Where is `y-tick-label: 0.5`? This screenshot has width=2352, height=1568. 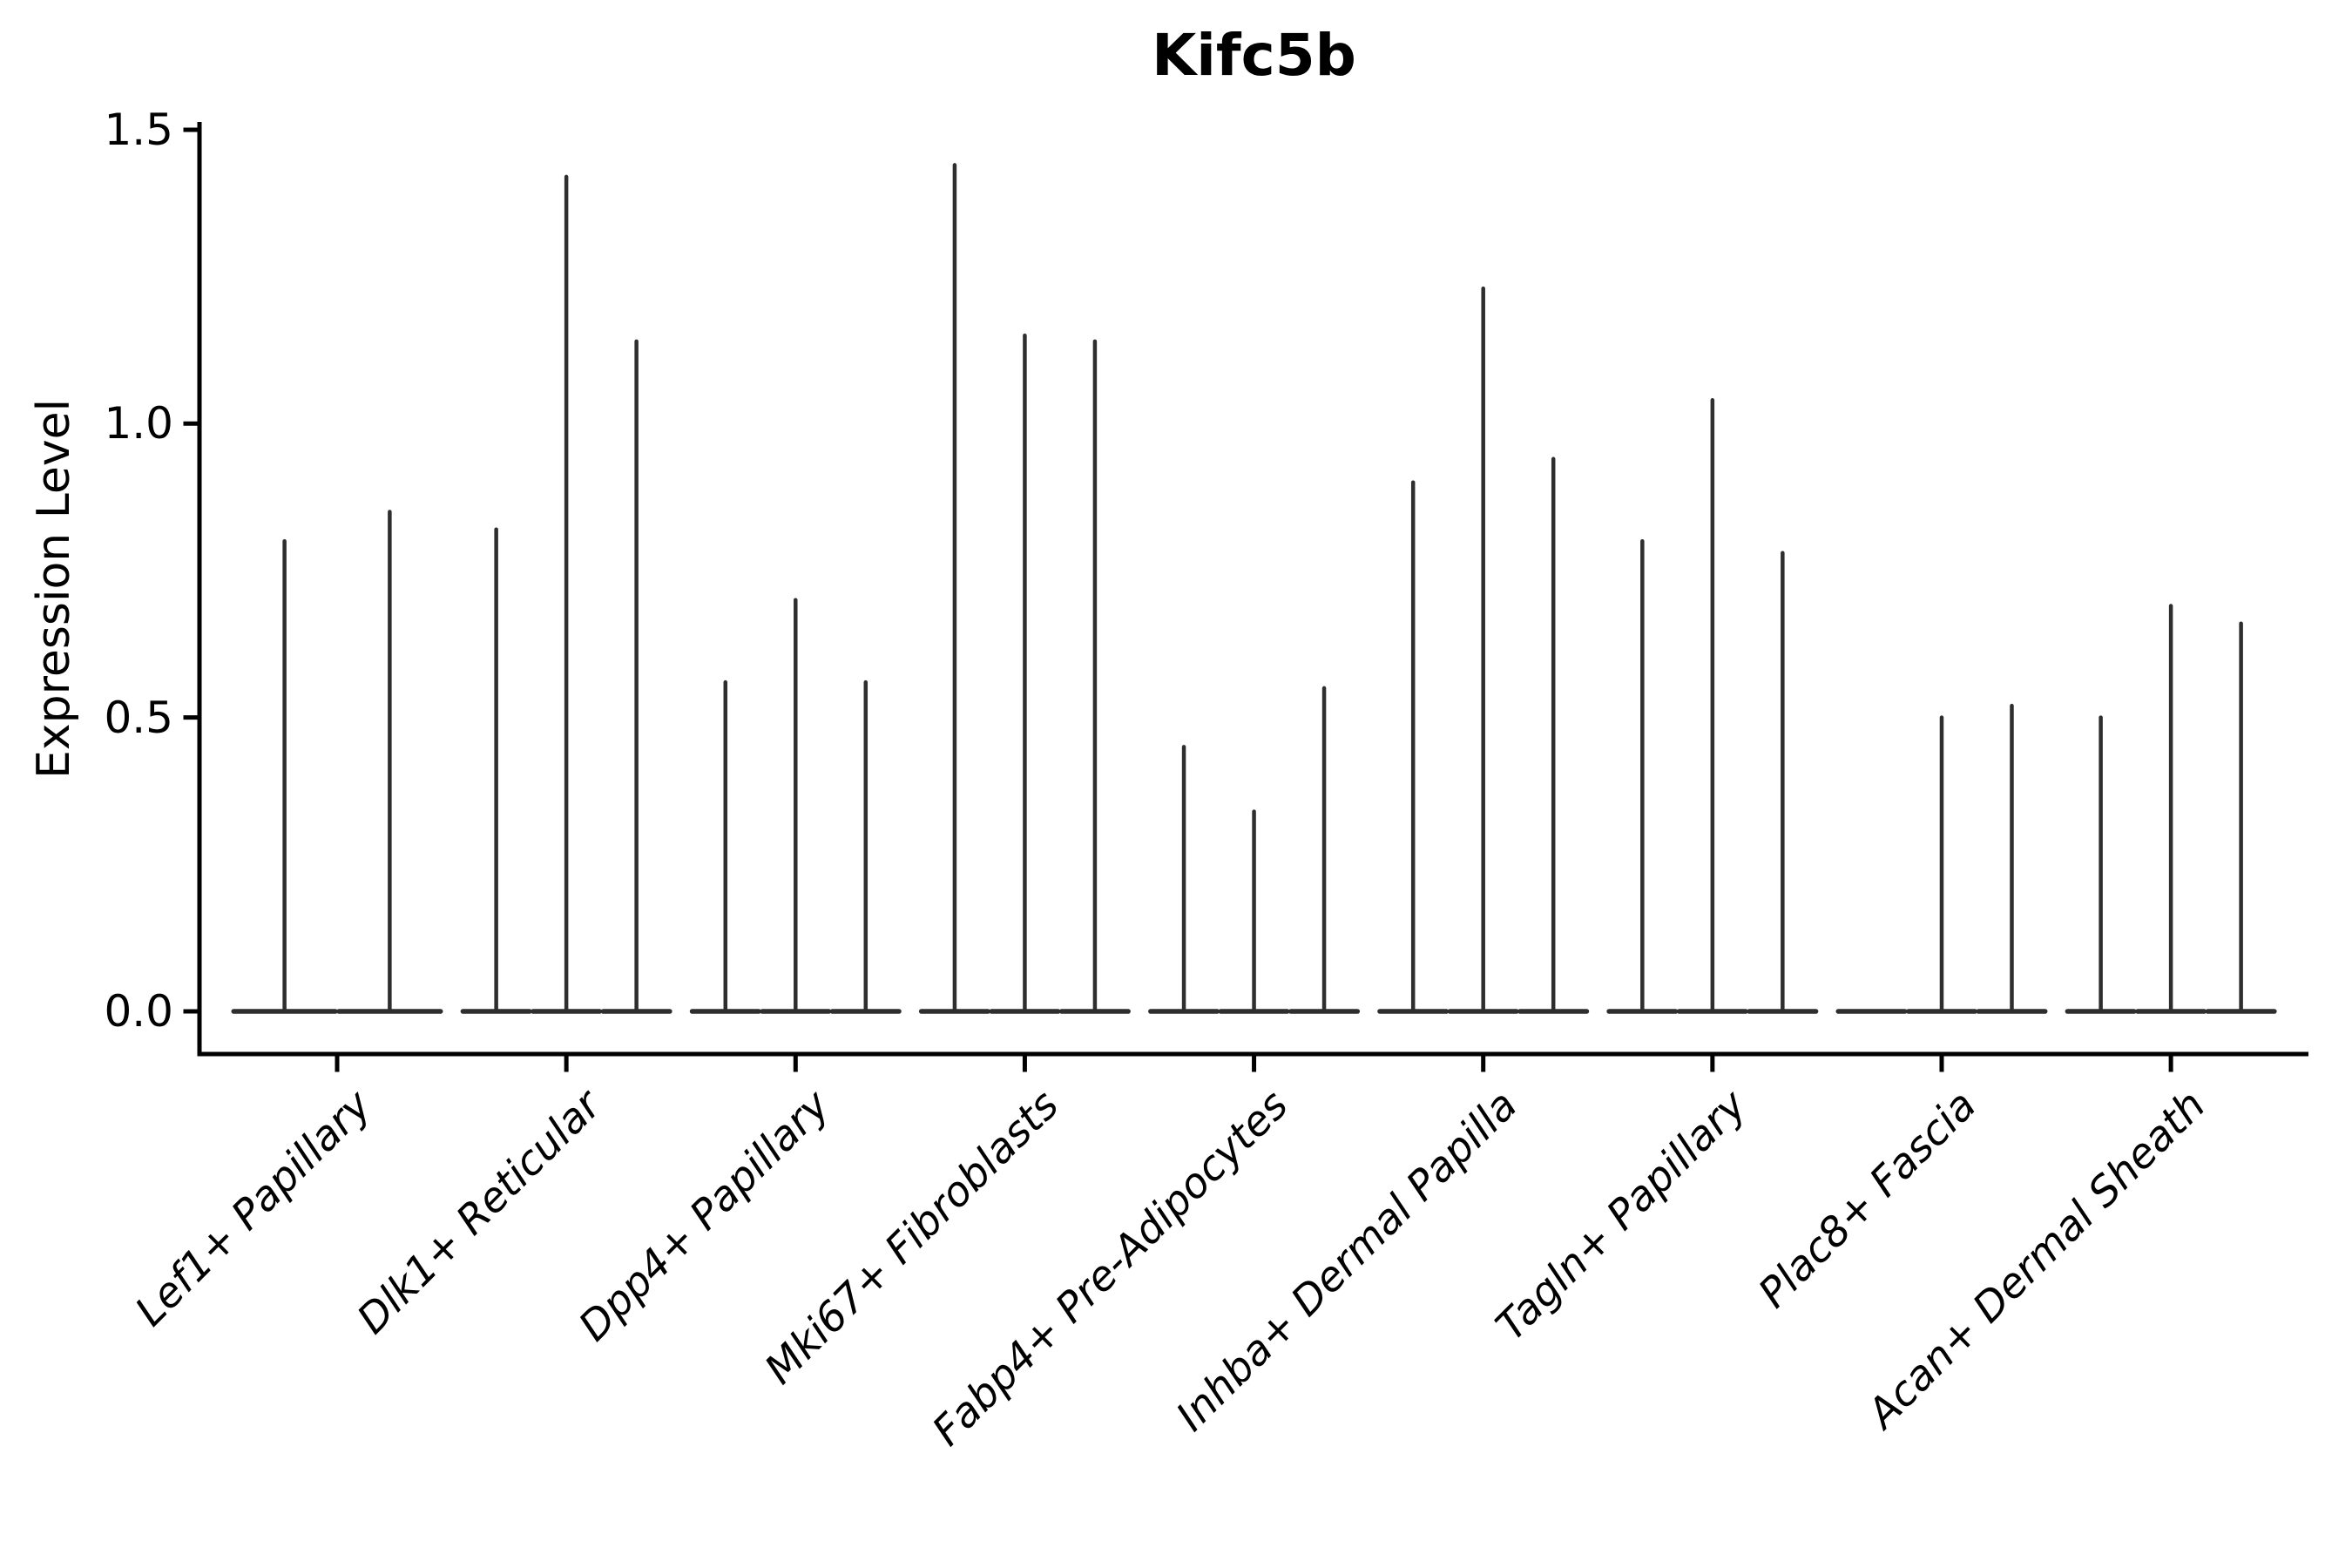
y-tick-label: 0.5 is located at coordinates (138, 717).